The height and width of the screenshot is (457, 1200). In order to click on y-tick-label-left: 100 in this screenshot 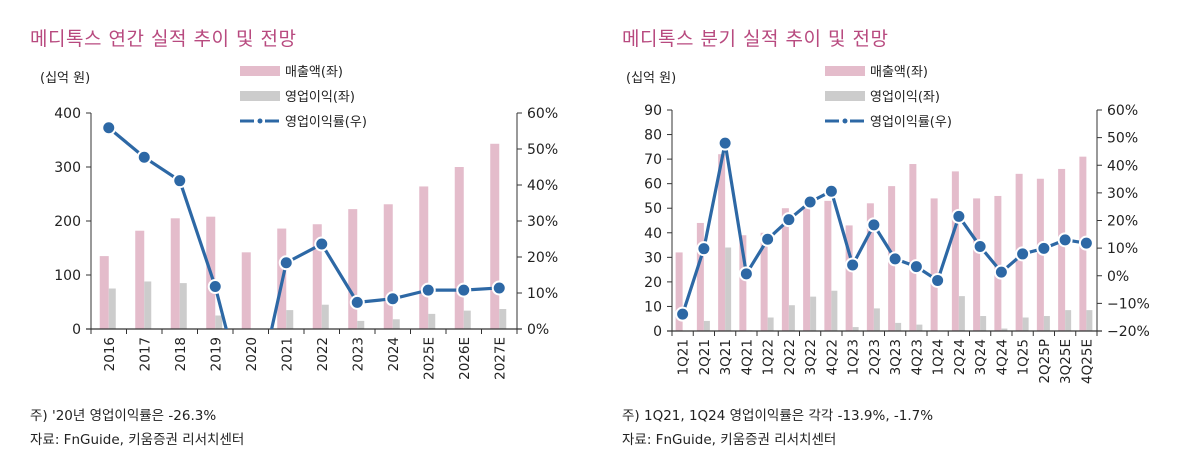, I will do `click(67, 276)`.